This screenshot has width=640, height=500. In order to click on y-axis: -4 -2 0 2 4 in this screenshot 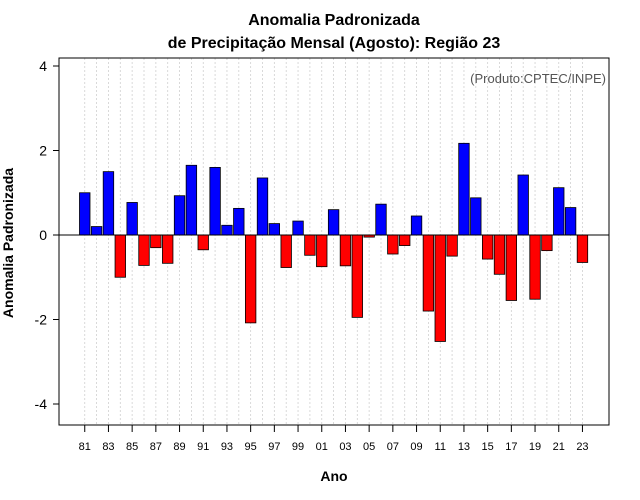, I will do `click(47, 235)`.